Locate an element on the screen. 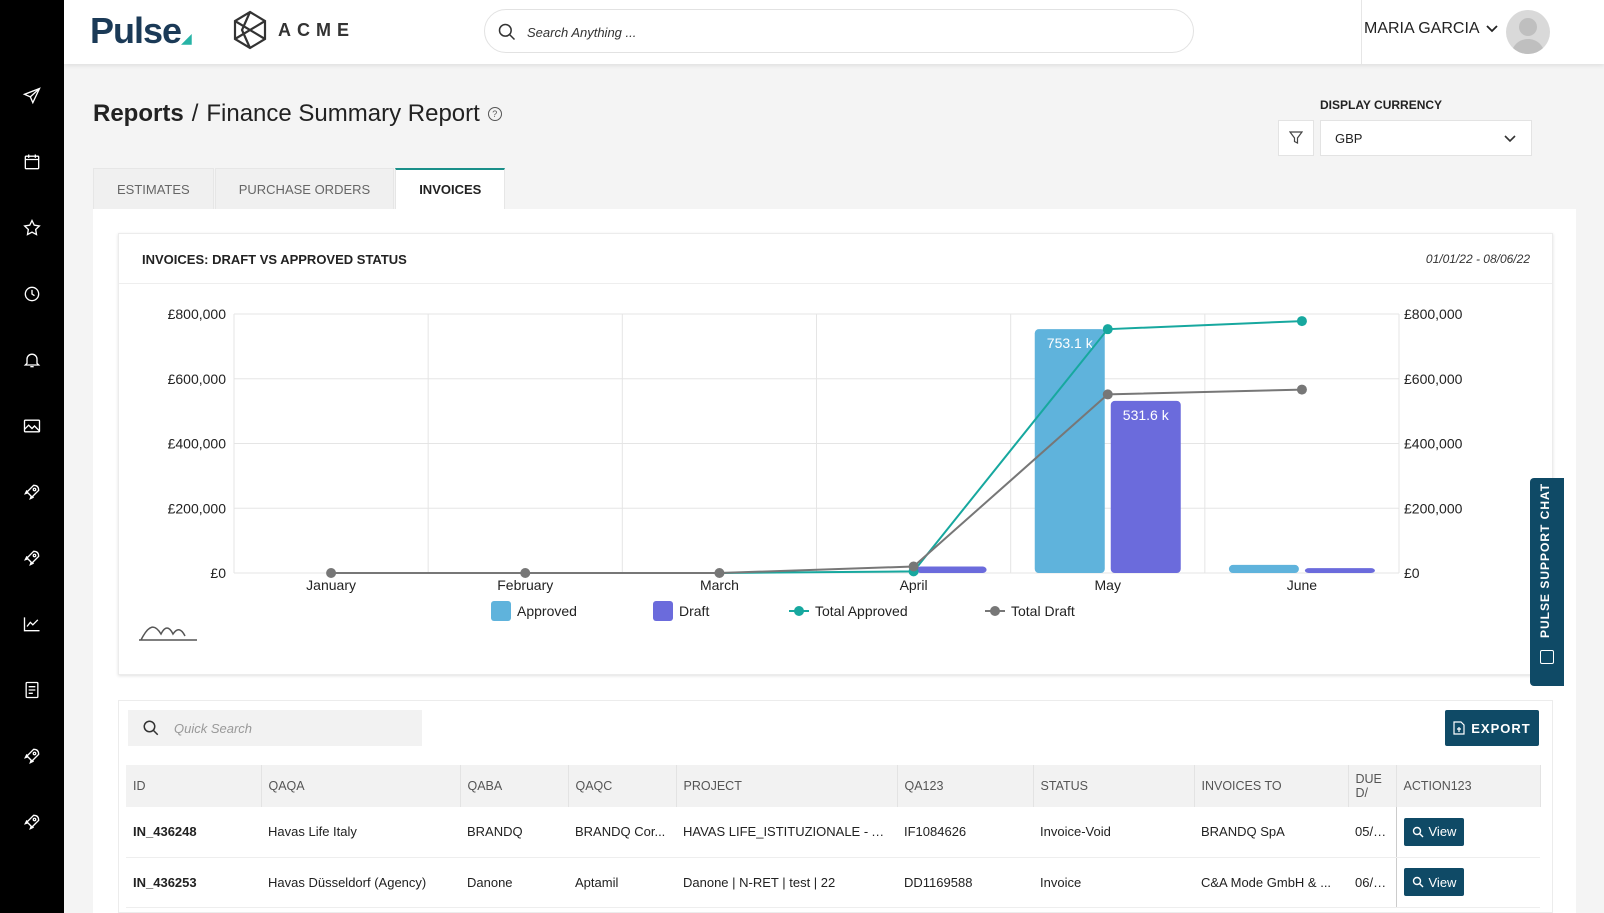  currency-select: GBP is located at coordinates (1426, 138).